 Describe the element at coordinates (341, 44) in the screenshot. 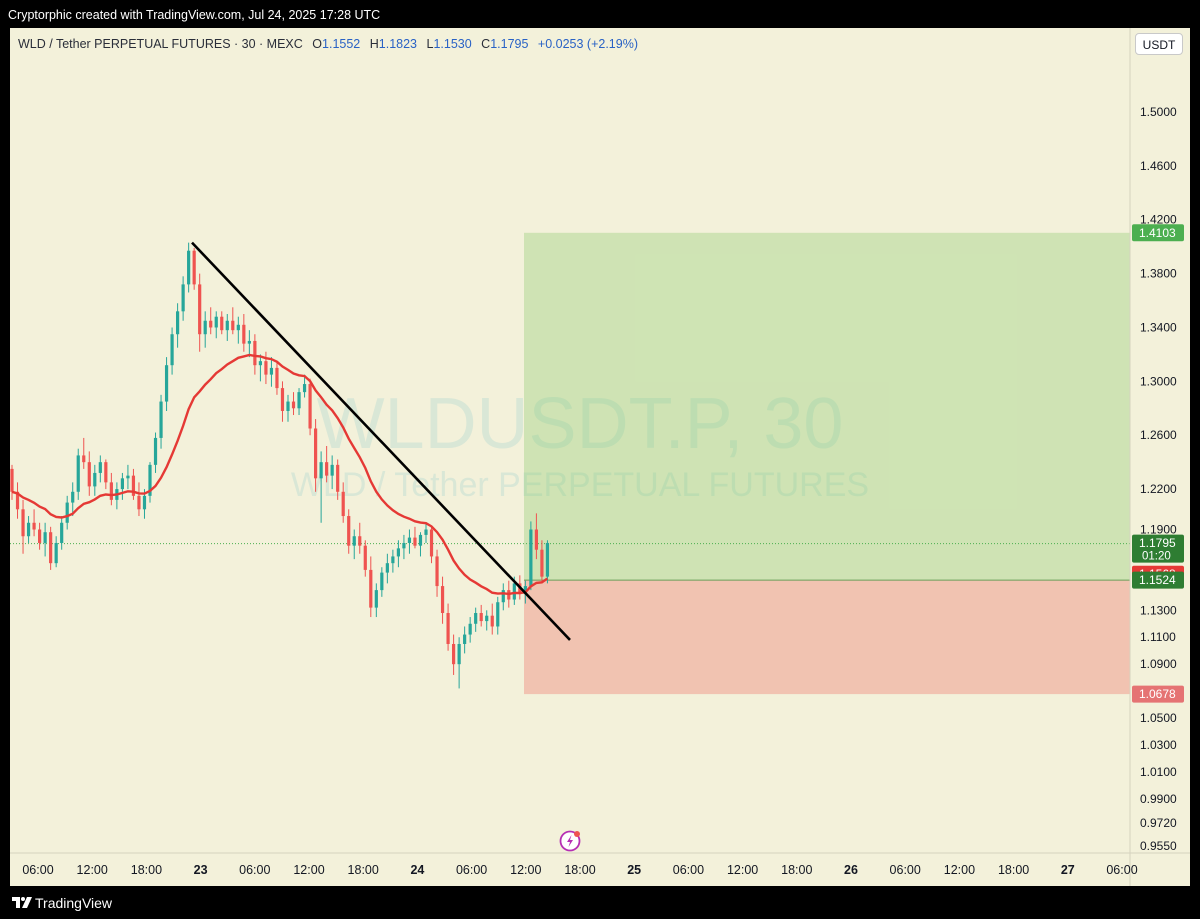

I see `open-value: 1.1552` at that location.